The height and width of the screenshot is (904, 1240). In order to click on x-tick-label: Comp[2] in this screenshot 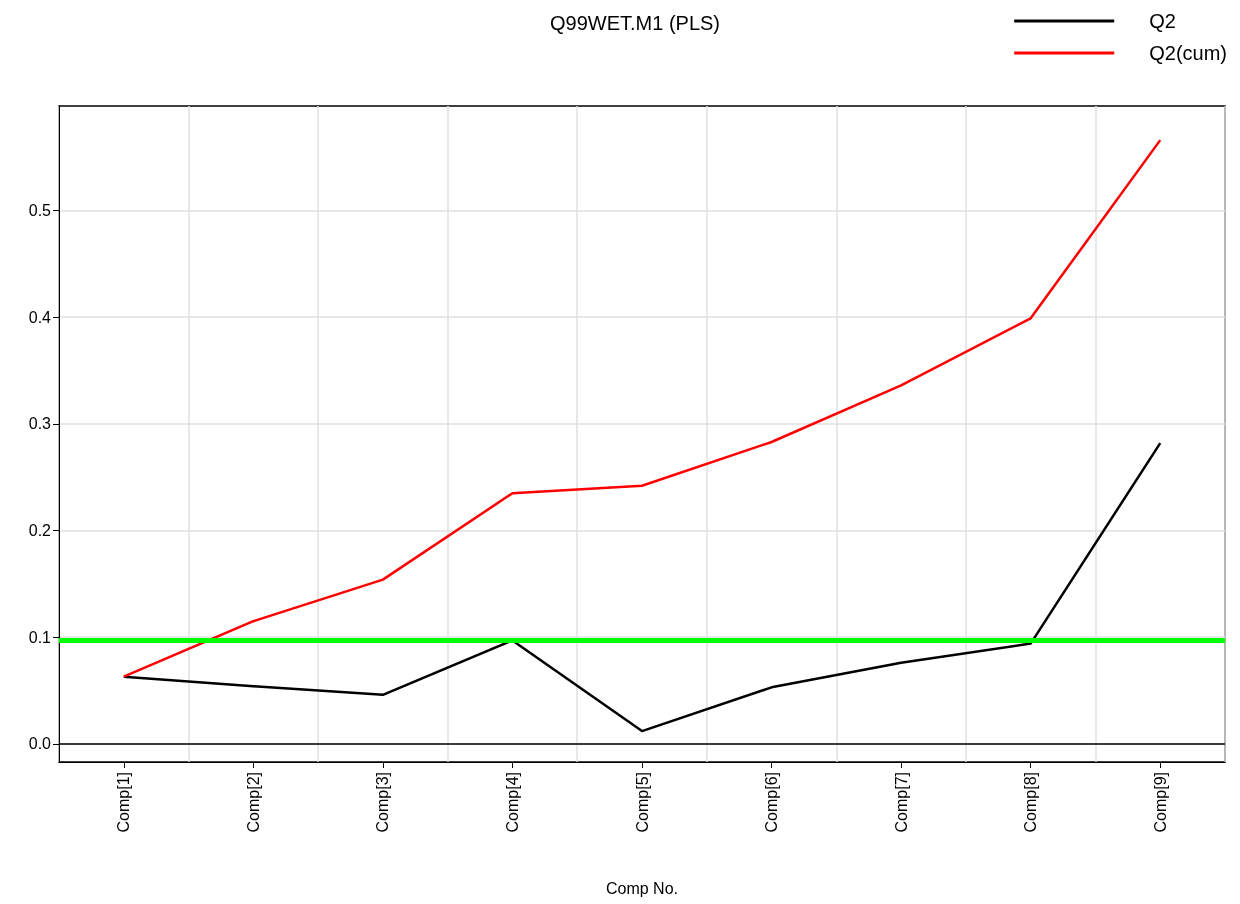, I will do `click(253, 802)`.